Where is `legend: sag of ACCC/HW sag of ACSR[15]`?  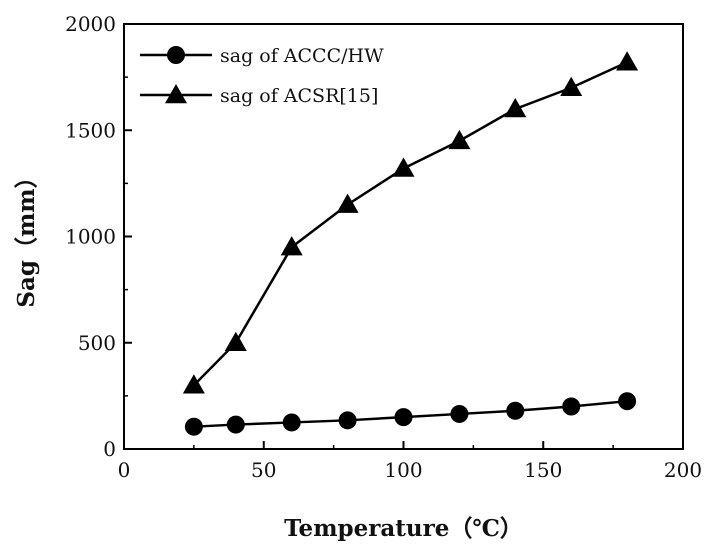 legend: sag of ACCC/HW sag of ACSR[15] is located at coordinates (262, 76).